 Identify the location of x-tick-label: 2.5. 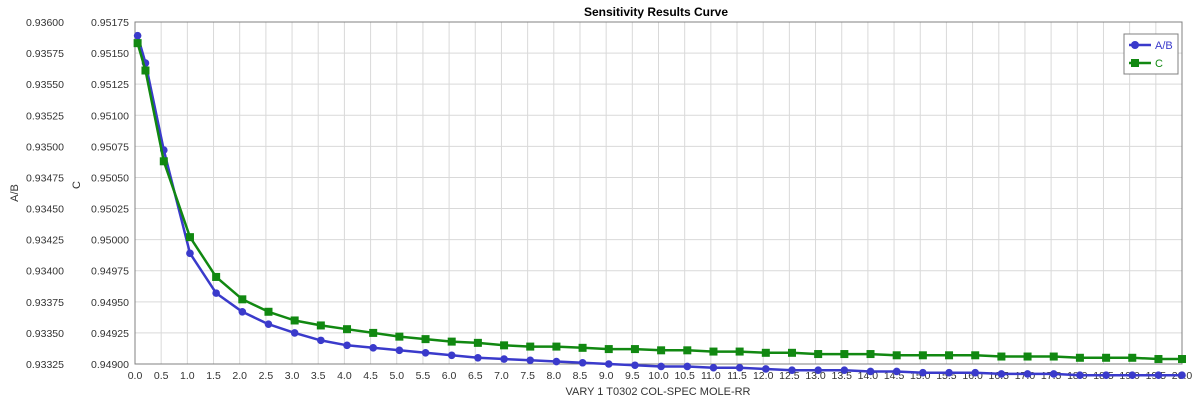
(266, 376).